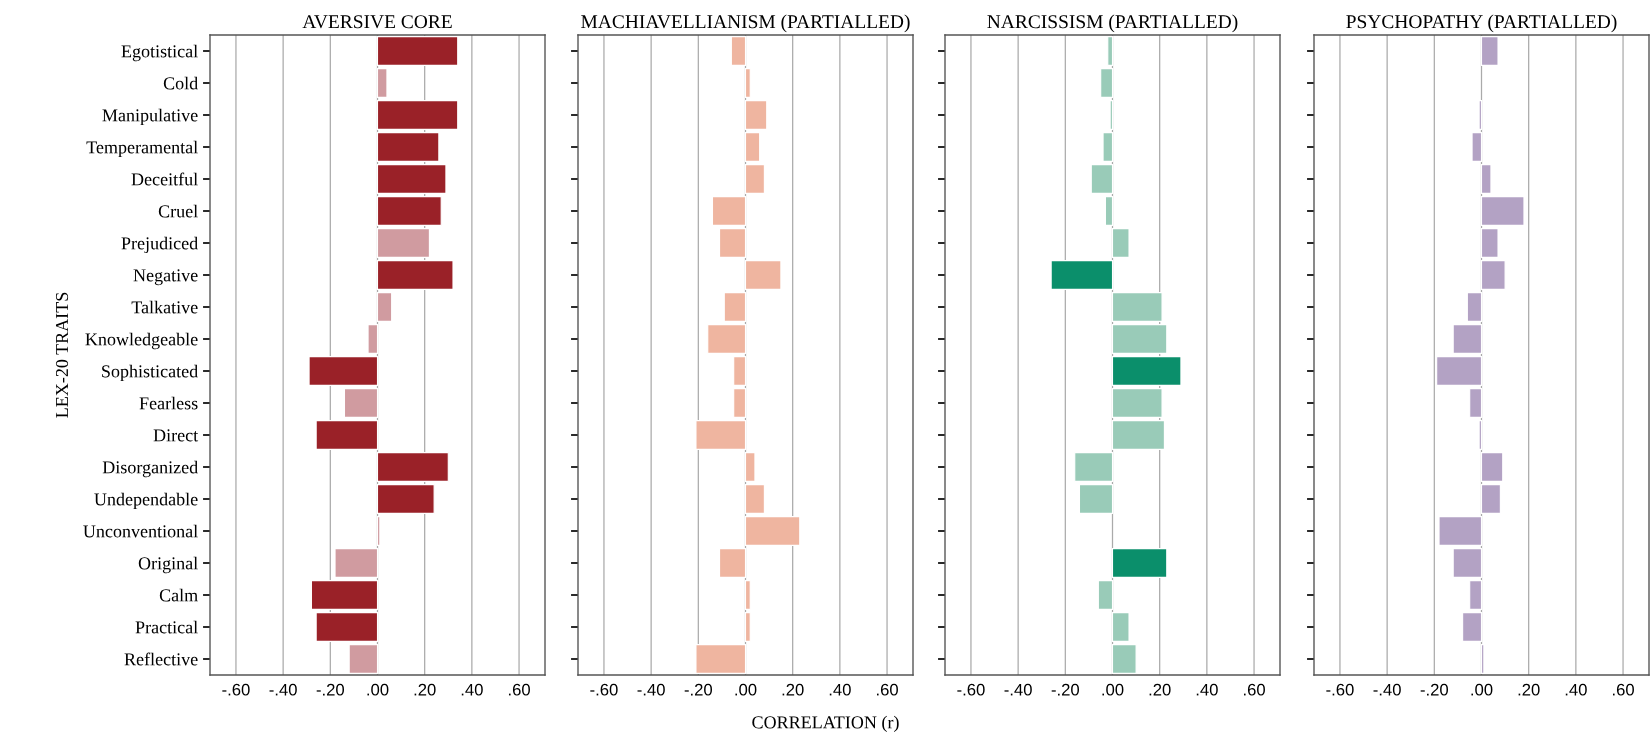 This screenshot has height=741, width=1651. Describe the element at coordinates (180, 83) in the screenshot. I see `y-tick-label: Cold` at that location.